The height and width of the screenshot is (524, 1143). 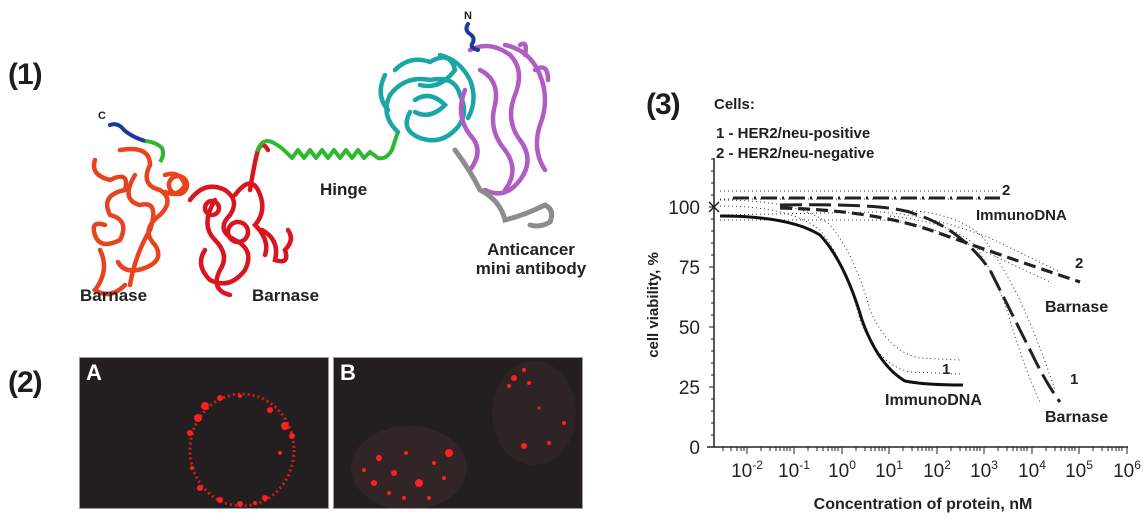 I want to click on micrograph-a: A, so click(x=204, y=433).